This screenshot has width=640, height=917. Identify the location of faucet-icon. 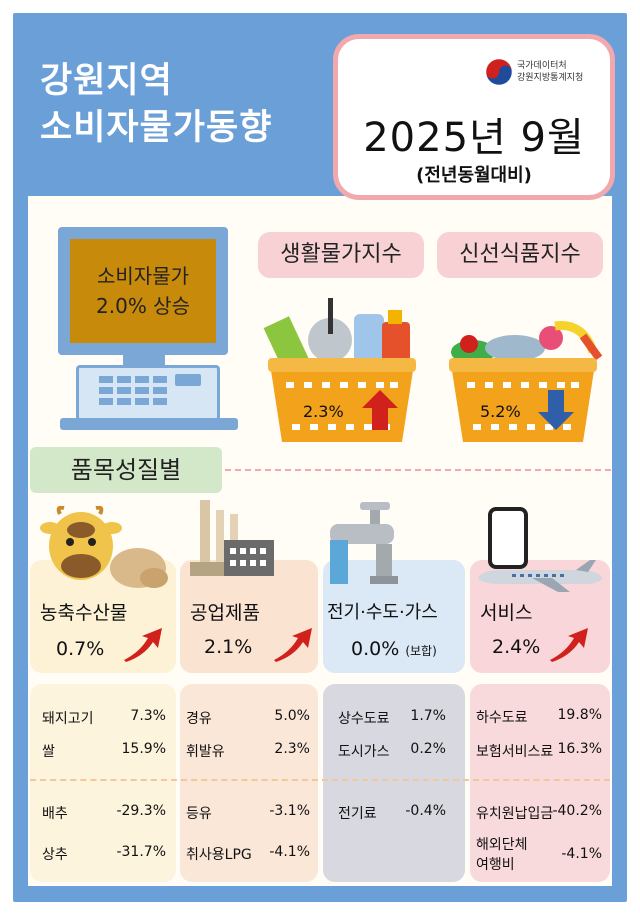
(366, 545).